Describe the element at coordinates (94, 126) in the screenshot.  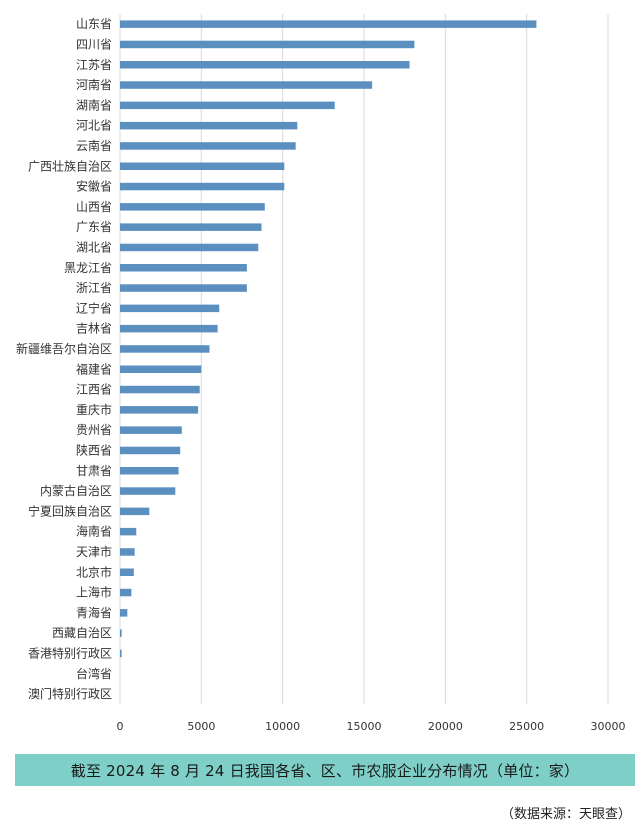
I see `category-label: 河北省` at that location.